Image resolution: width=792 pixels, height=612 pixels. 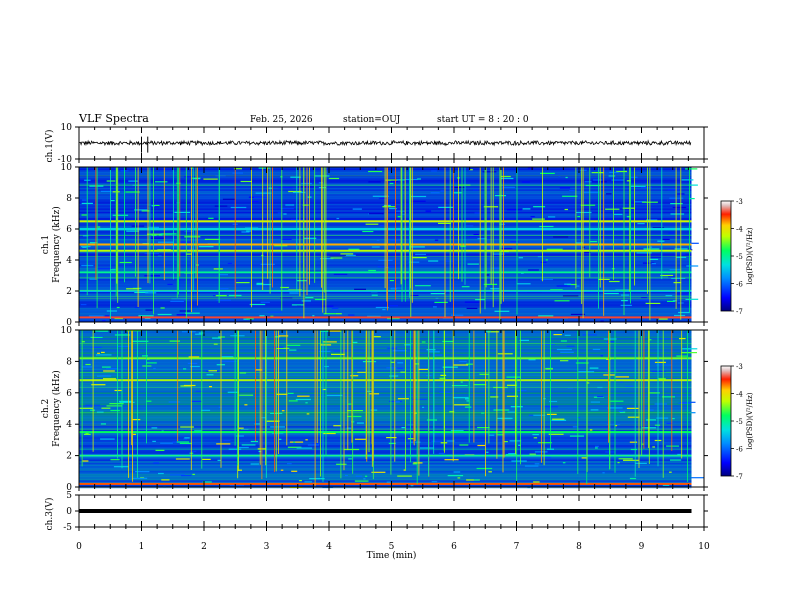 What do you see at coordinates (739, 367) in the screenshot?
I see `ch2-spec-colorbar-tick-label: -3` at bounding box center [739, 367].